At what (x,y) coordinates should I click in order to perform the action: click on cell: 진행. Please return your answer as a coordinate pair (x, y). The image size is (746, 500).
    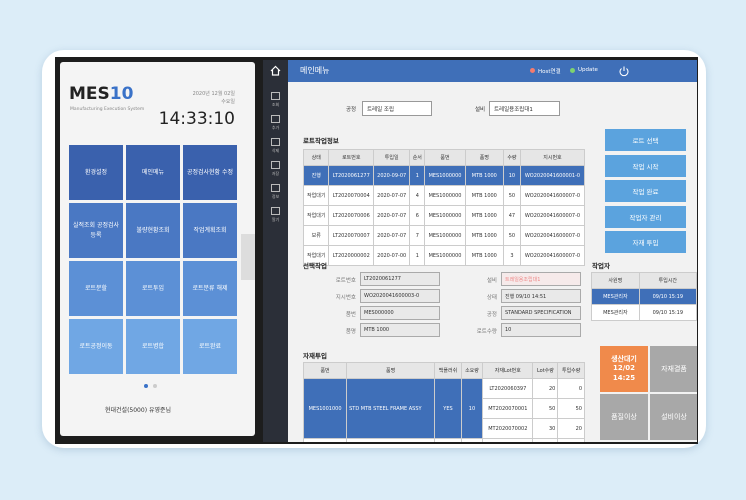
    Looking at the image, I should click on (316, 175).